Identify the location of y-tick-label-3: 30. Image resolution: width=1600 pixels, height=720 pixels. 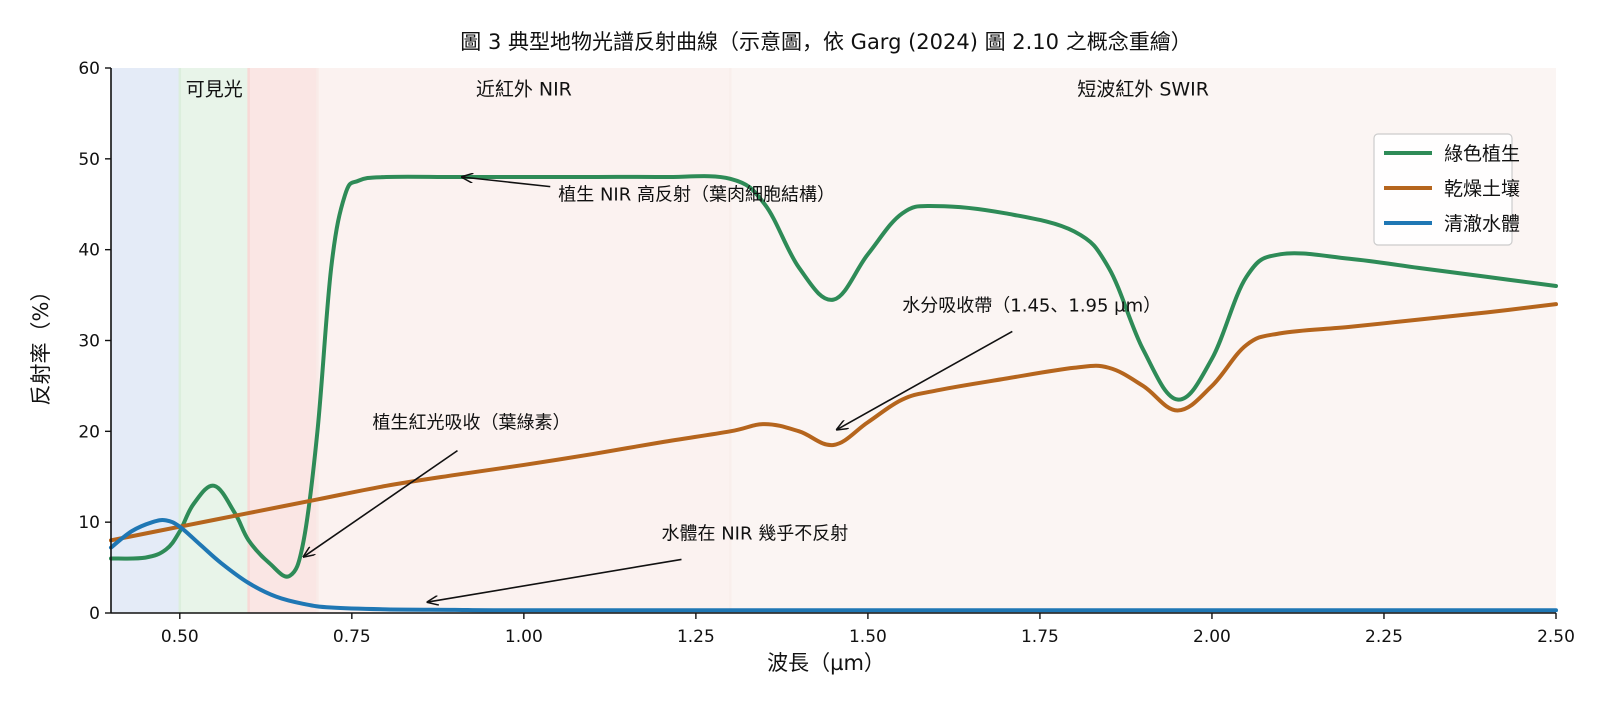
(89, 342).